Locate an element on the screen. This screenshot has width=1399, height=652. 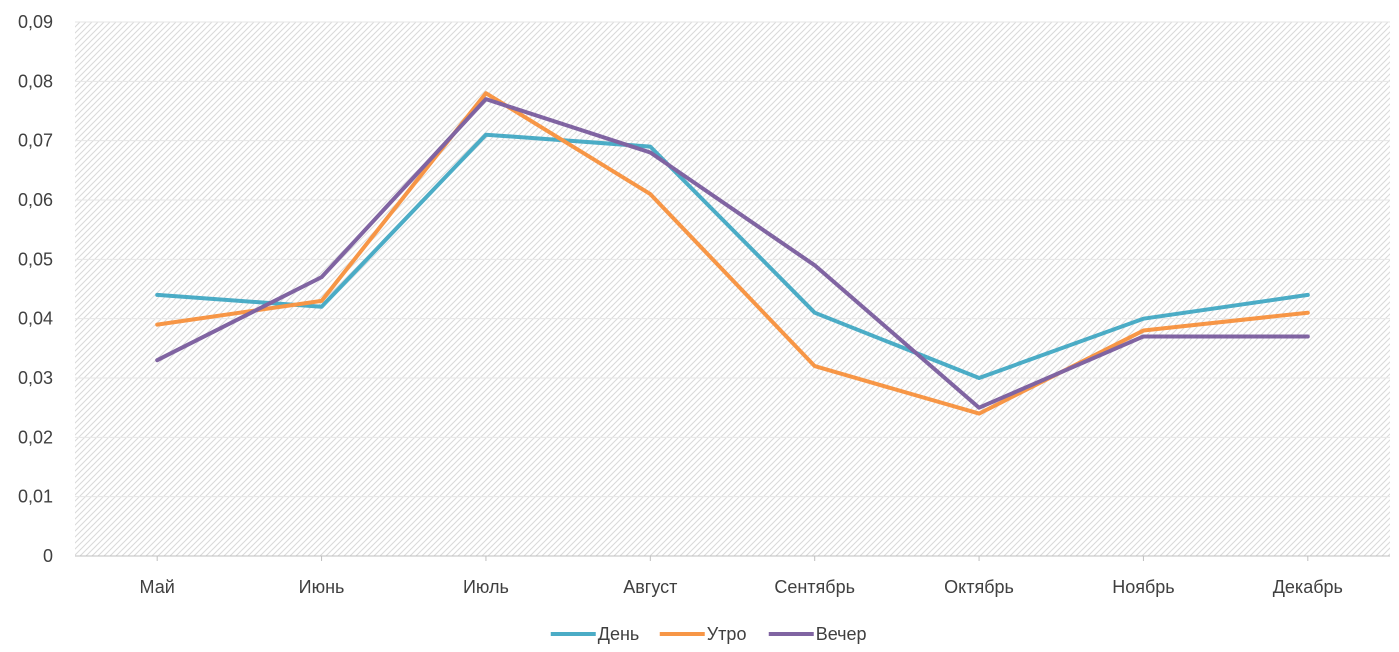
y-tick-label: 0,07 is located at coordinates (35, 141).